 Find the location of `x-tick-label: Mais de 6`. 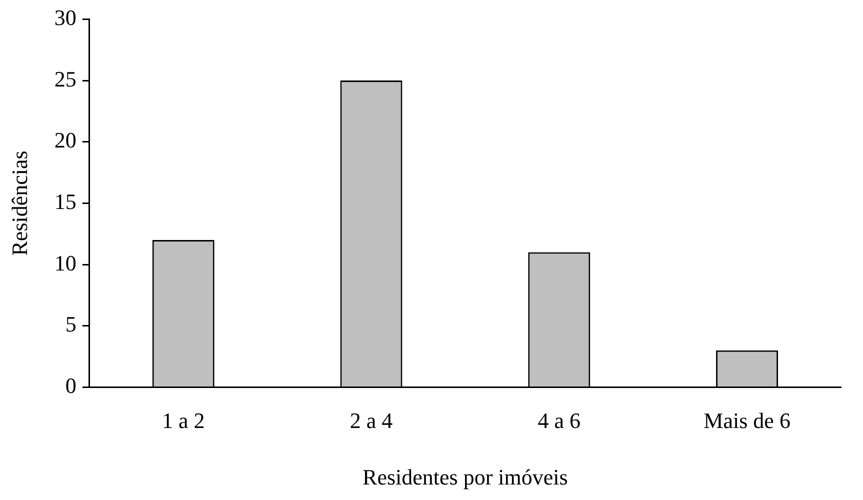

x-tick-label: Mais de 6 is located at coordinates (747, 421).